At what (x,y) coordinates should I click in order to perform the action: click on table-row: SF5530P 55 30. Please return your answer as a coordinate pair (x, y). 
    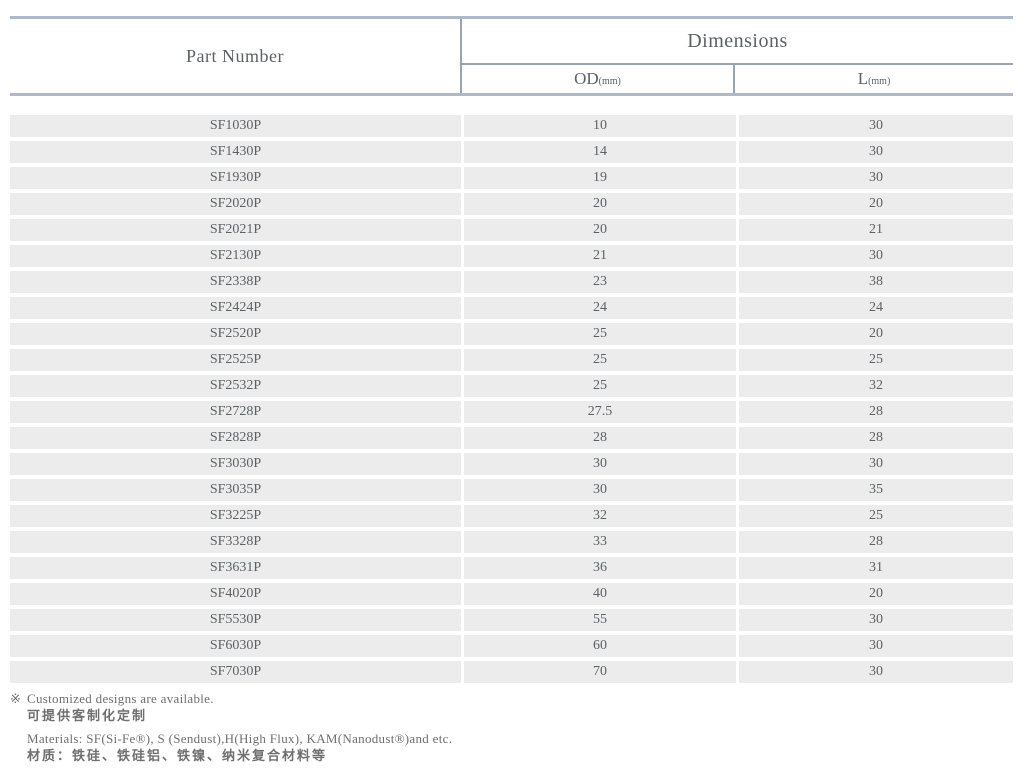
    Looking at the image, I should click on (511, 620).